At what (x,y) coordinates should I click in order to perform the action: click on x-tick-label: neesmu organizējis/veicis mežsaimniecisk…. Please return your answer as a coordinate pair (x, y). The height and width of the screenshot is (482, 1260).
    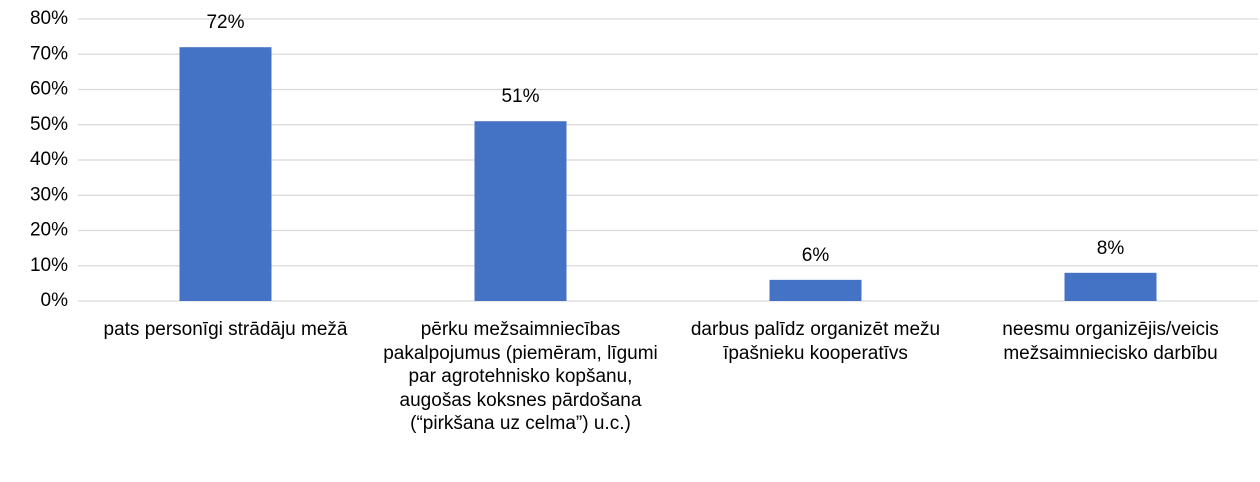
    Looking at the image, I should click on (1110, 341).